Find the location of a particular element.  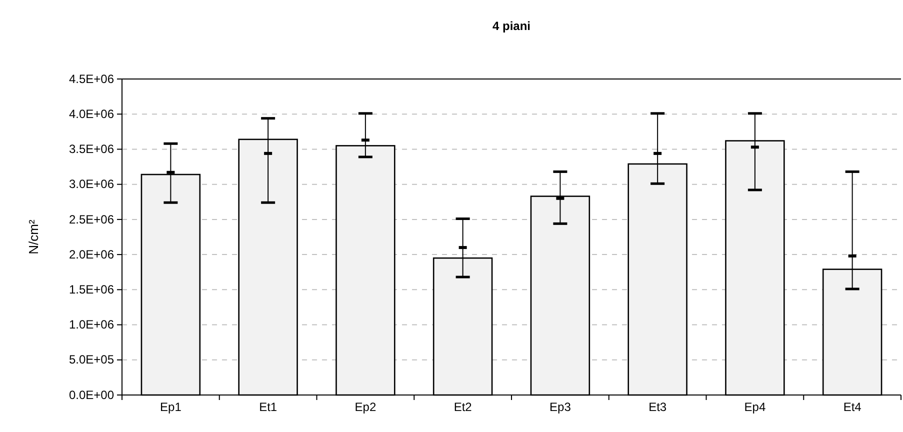

x-tick-label: Ep3 is located at coordinates (561, 407).